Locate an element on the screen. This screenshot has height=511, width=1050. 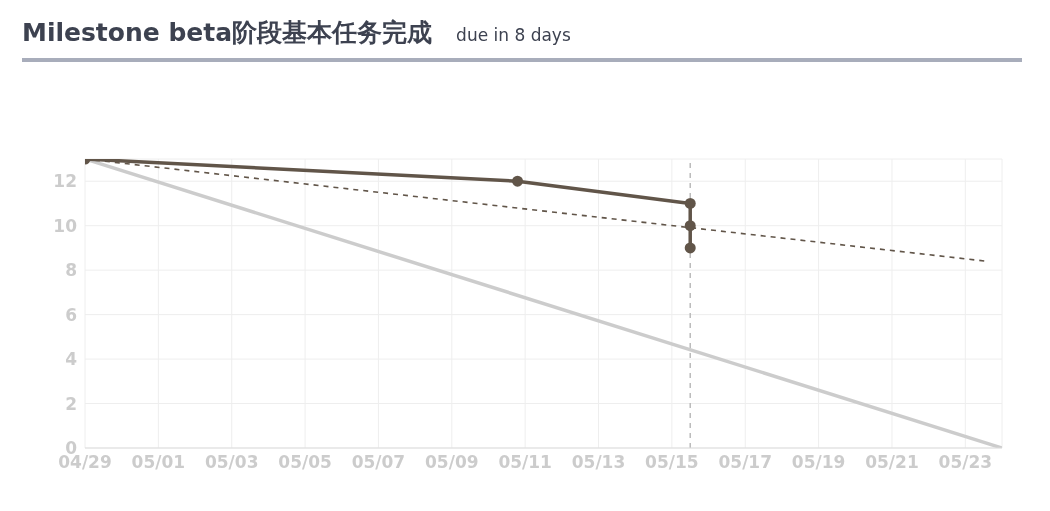
chart-subtitle: due in 8 days is located at coordinates (513, 35).